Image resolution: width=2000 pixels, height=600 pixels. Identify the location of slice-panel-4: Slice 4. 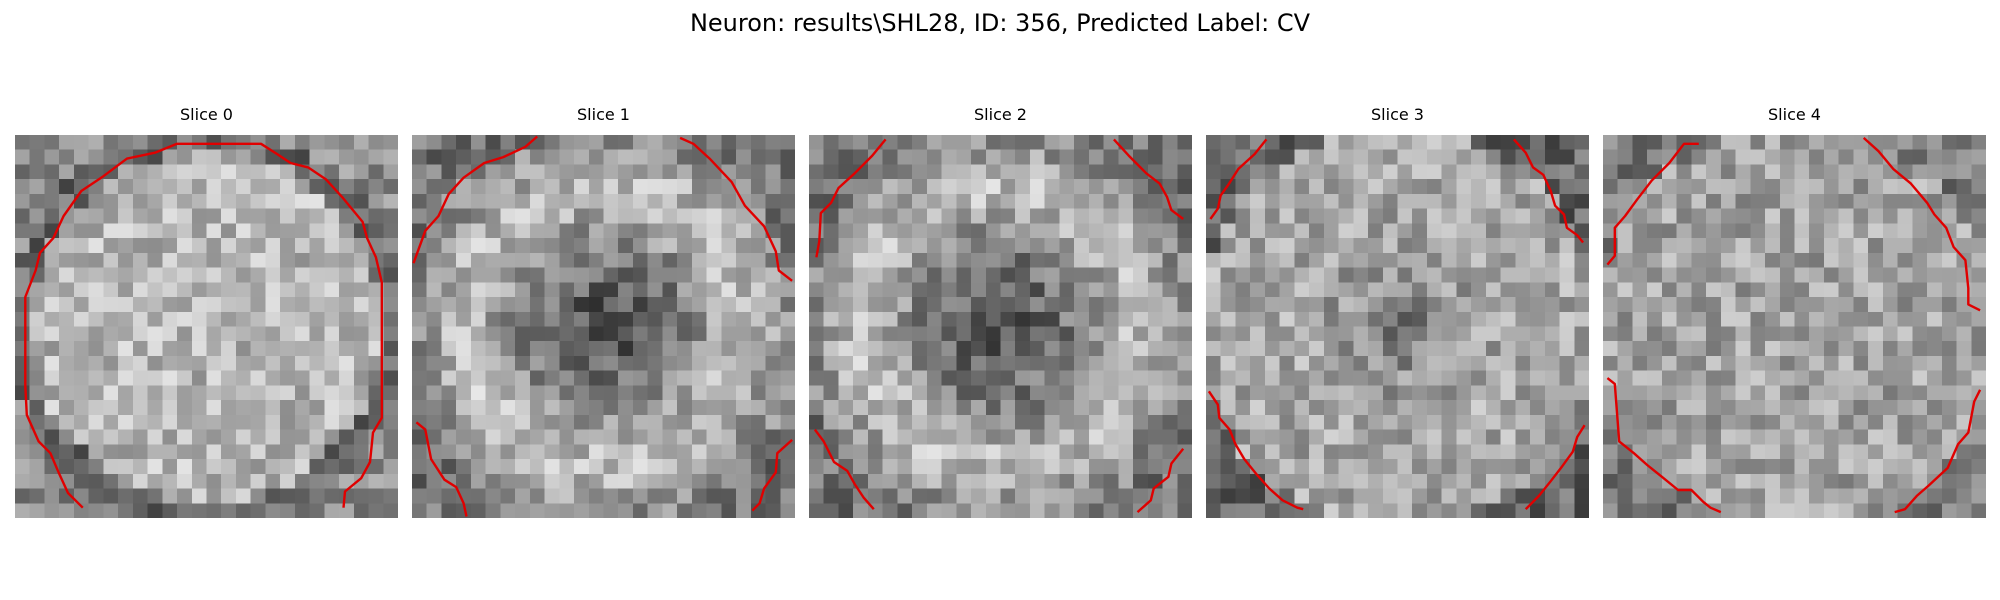
(1794, 311).